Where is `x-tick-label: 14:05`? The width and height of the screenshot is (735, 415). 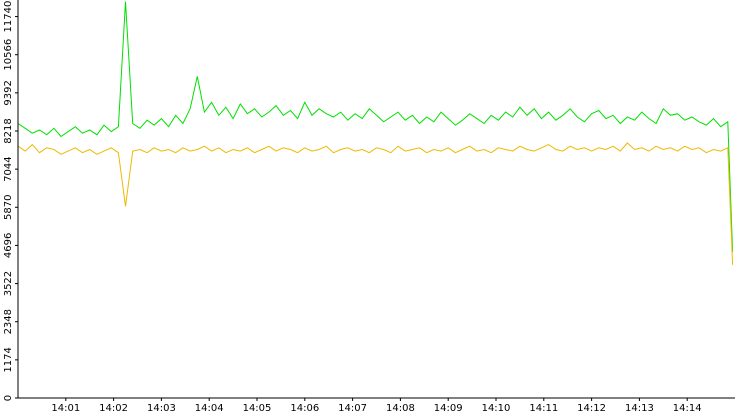 x-tick-label: 14:05 is located at coordinates (257, 408).